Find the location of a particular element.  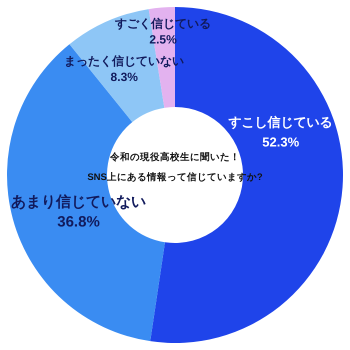

data-label: 8.3% is located at coordinates (124, 77).